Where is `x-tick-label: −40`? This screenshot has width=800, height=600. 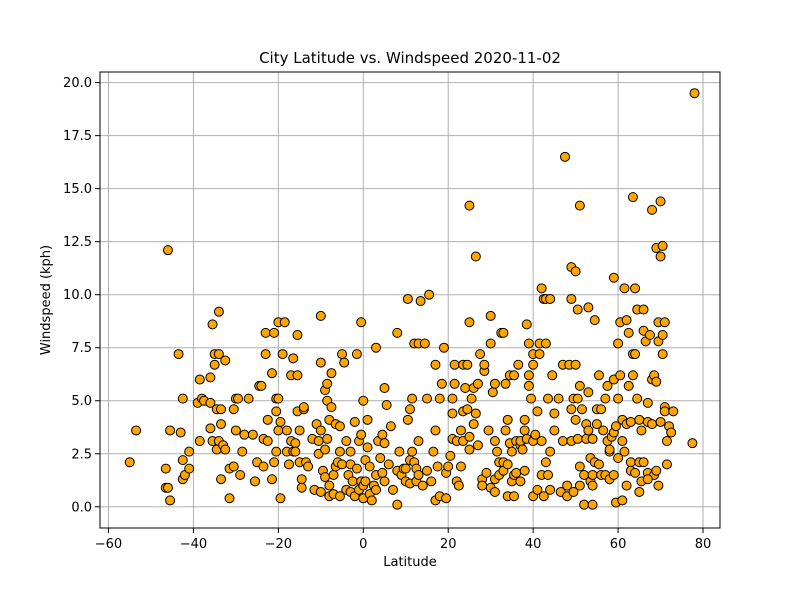 x-tick-label: −40 is located at coordinates (193, 544).